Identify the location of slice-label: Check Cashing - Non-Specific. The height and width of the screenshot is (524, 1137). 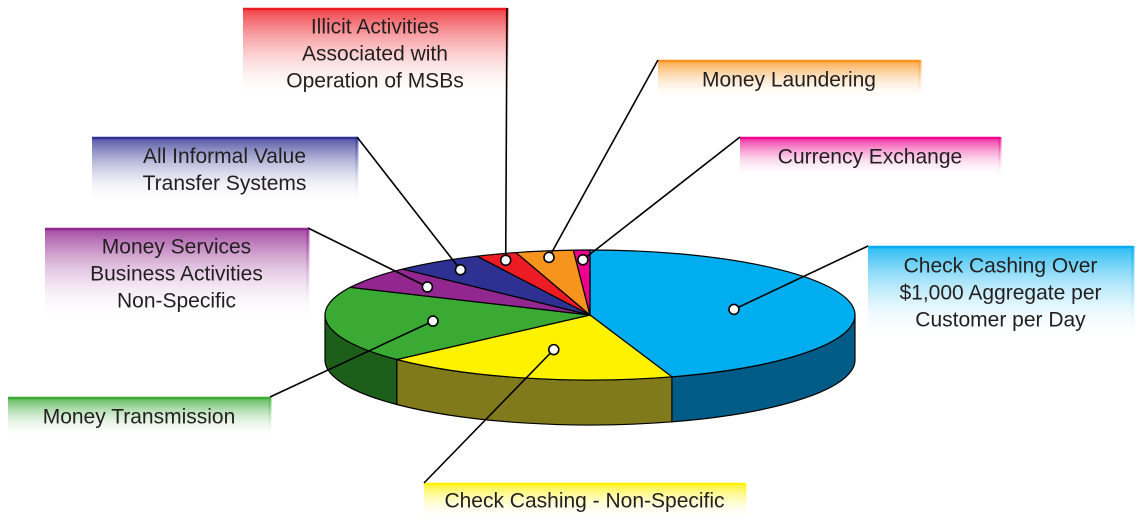
(584, 501).